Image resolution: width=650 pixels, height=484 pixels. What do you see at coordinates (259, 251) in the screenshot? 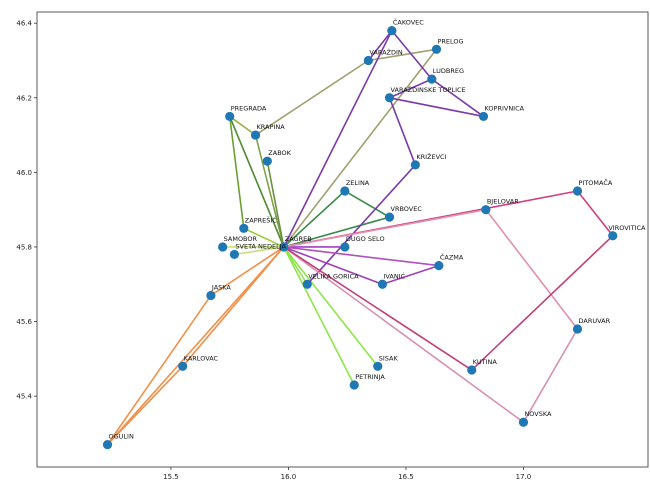
I see `edge-zagreb-sveta-nedelja` at bounding box center [259, 251].